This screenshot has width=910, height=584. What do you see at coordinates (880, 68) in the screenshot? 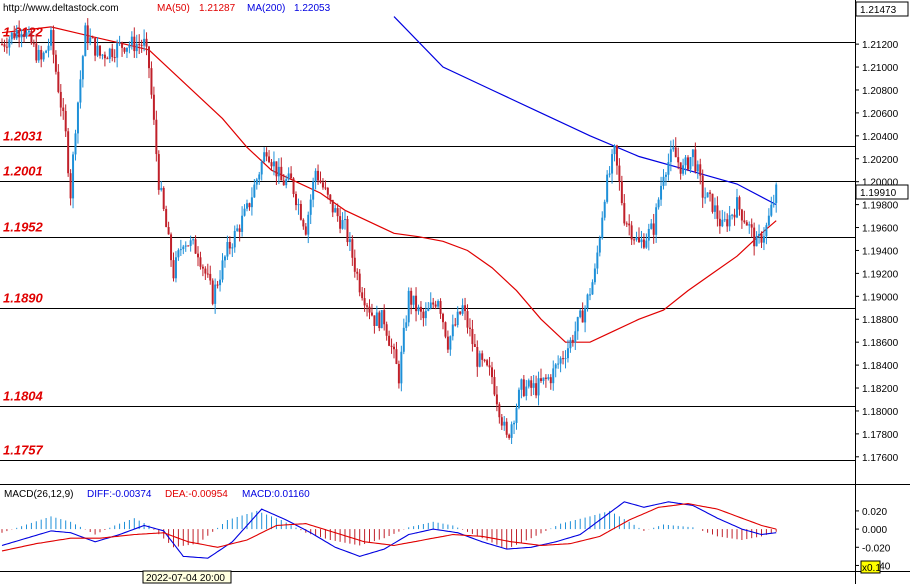
I see `y-tick-label: 1.21000` at bounding box center [880, 68].